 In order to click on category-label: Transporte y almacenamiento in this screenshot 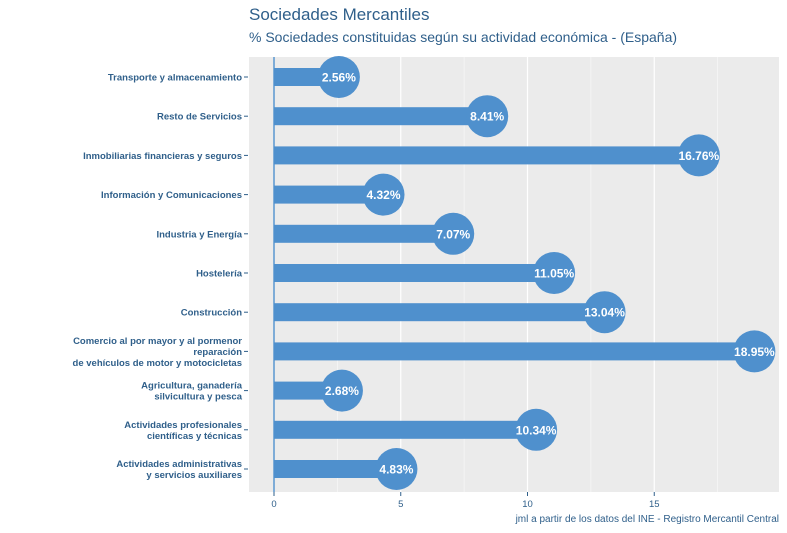, I will do `click(175, 78)`.